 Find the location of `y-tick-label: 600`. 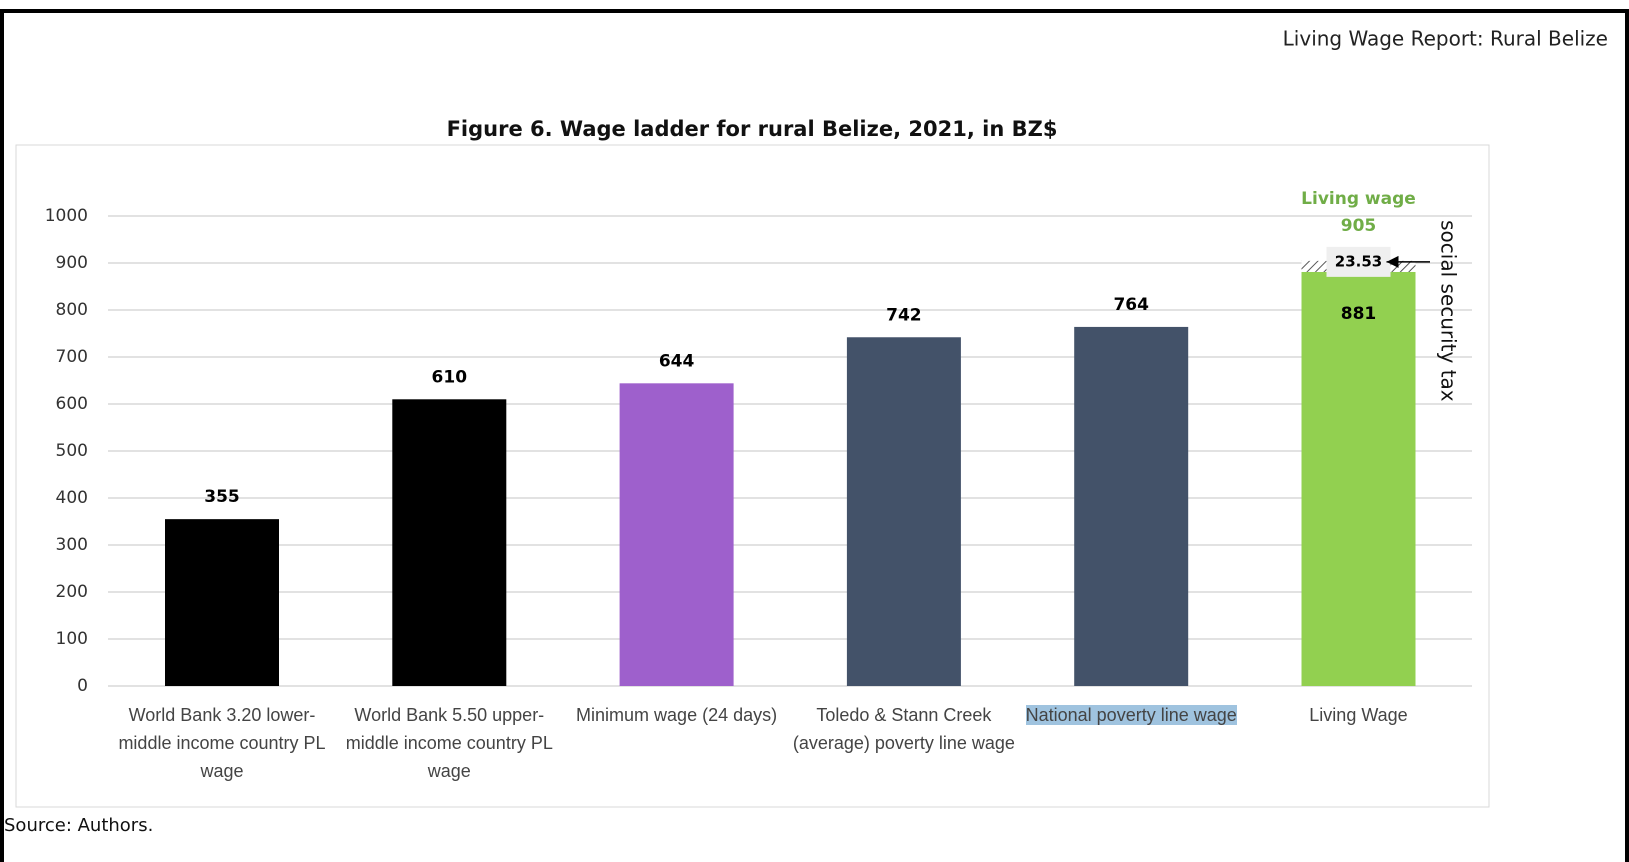

y-tick-label: 600 is located at coordinates (72, 404).